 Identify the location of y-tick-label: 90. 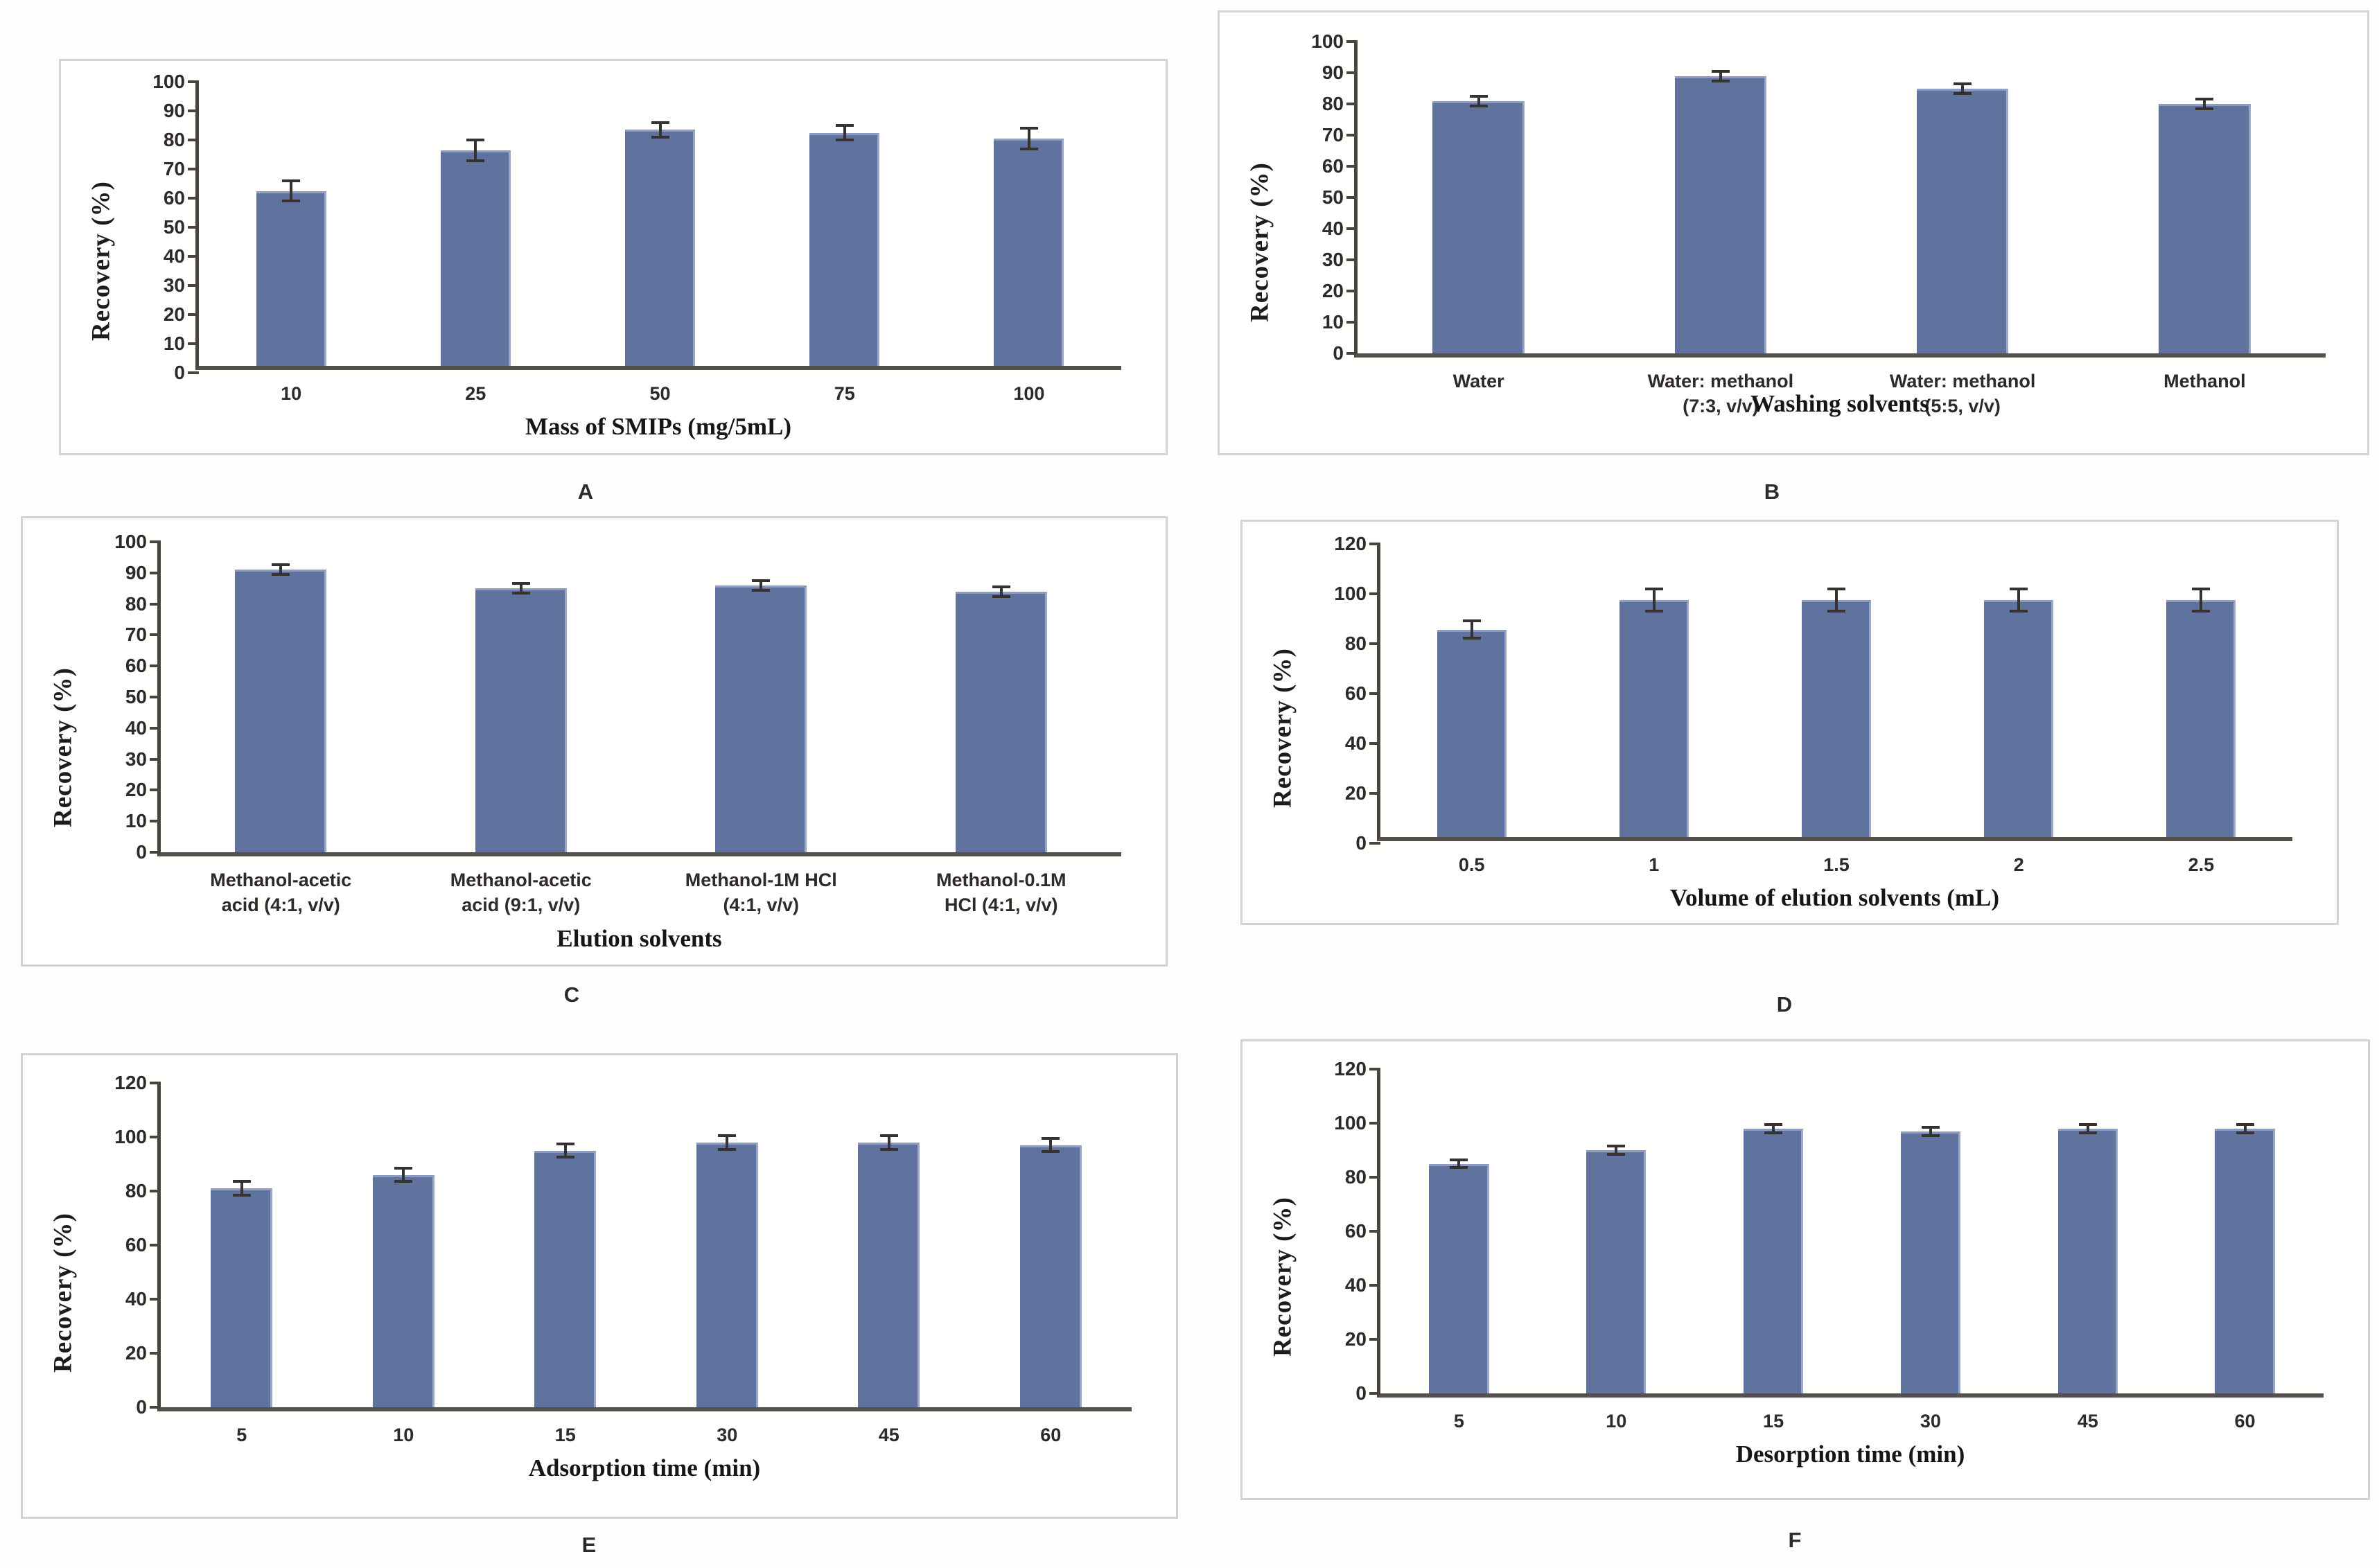
(136, 572).